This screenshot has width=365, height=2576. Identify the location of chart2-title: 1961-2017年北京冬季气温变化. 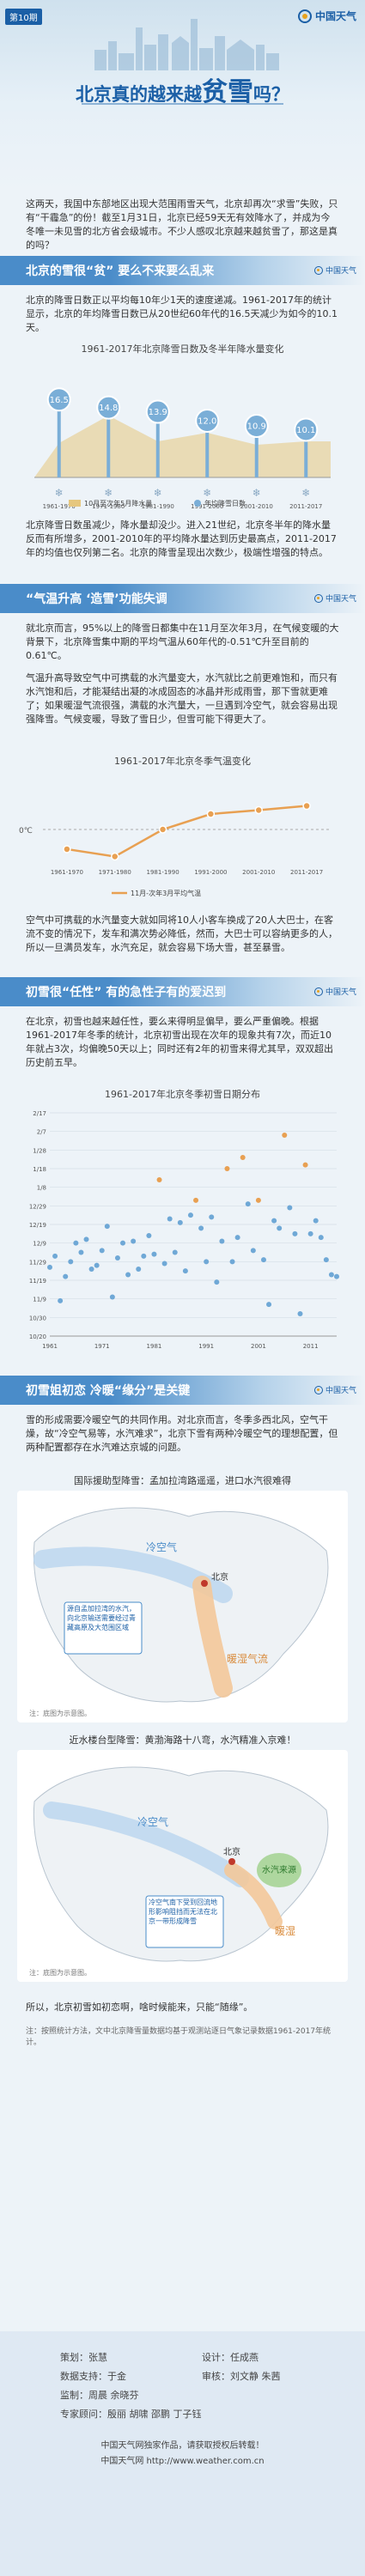
(182, 761).